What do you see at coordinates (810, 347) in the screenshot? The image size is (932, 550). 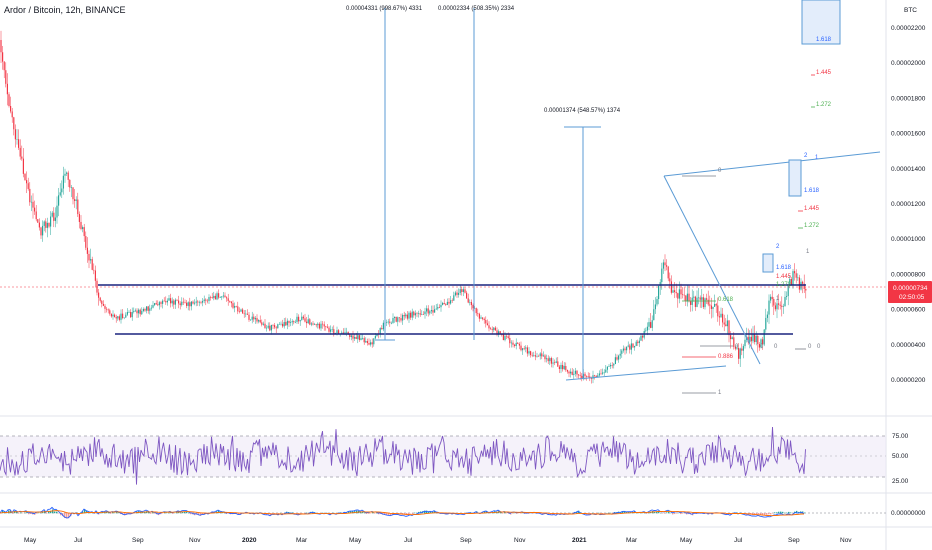 I see `fib-small-0: 0` at bounding box center [810, 347].